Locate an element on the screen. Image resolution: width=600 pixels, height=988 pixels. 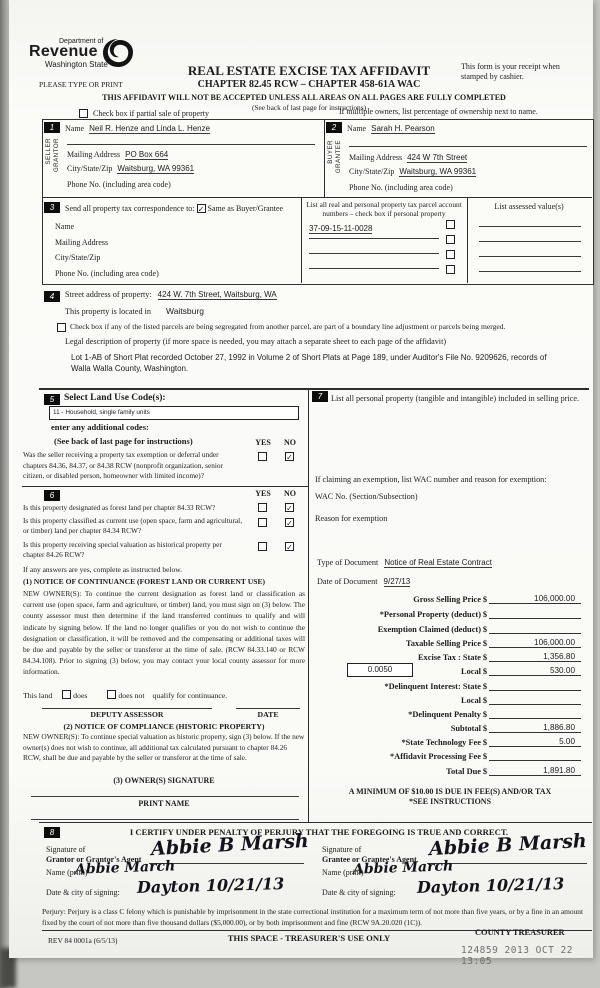
s6-q2-no-checkbox: ✓ is located at coordinates (289, 523).